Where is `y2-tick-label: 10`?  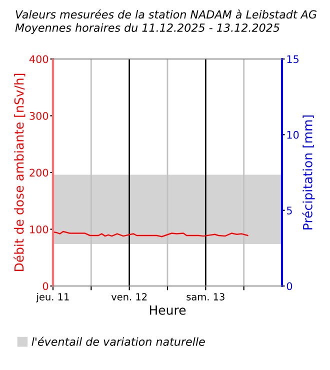
y2-tick-label: 10 is located at coordinates (293, 134).